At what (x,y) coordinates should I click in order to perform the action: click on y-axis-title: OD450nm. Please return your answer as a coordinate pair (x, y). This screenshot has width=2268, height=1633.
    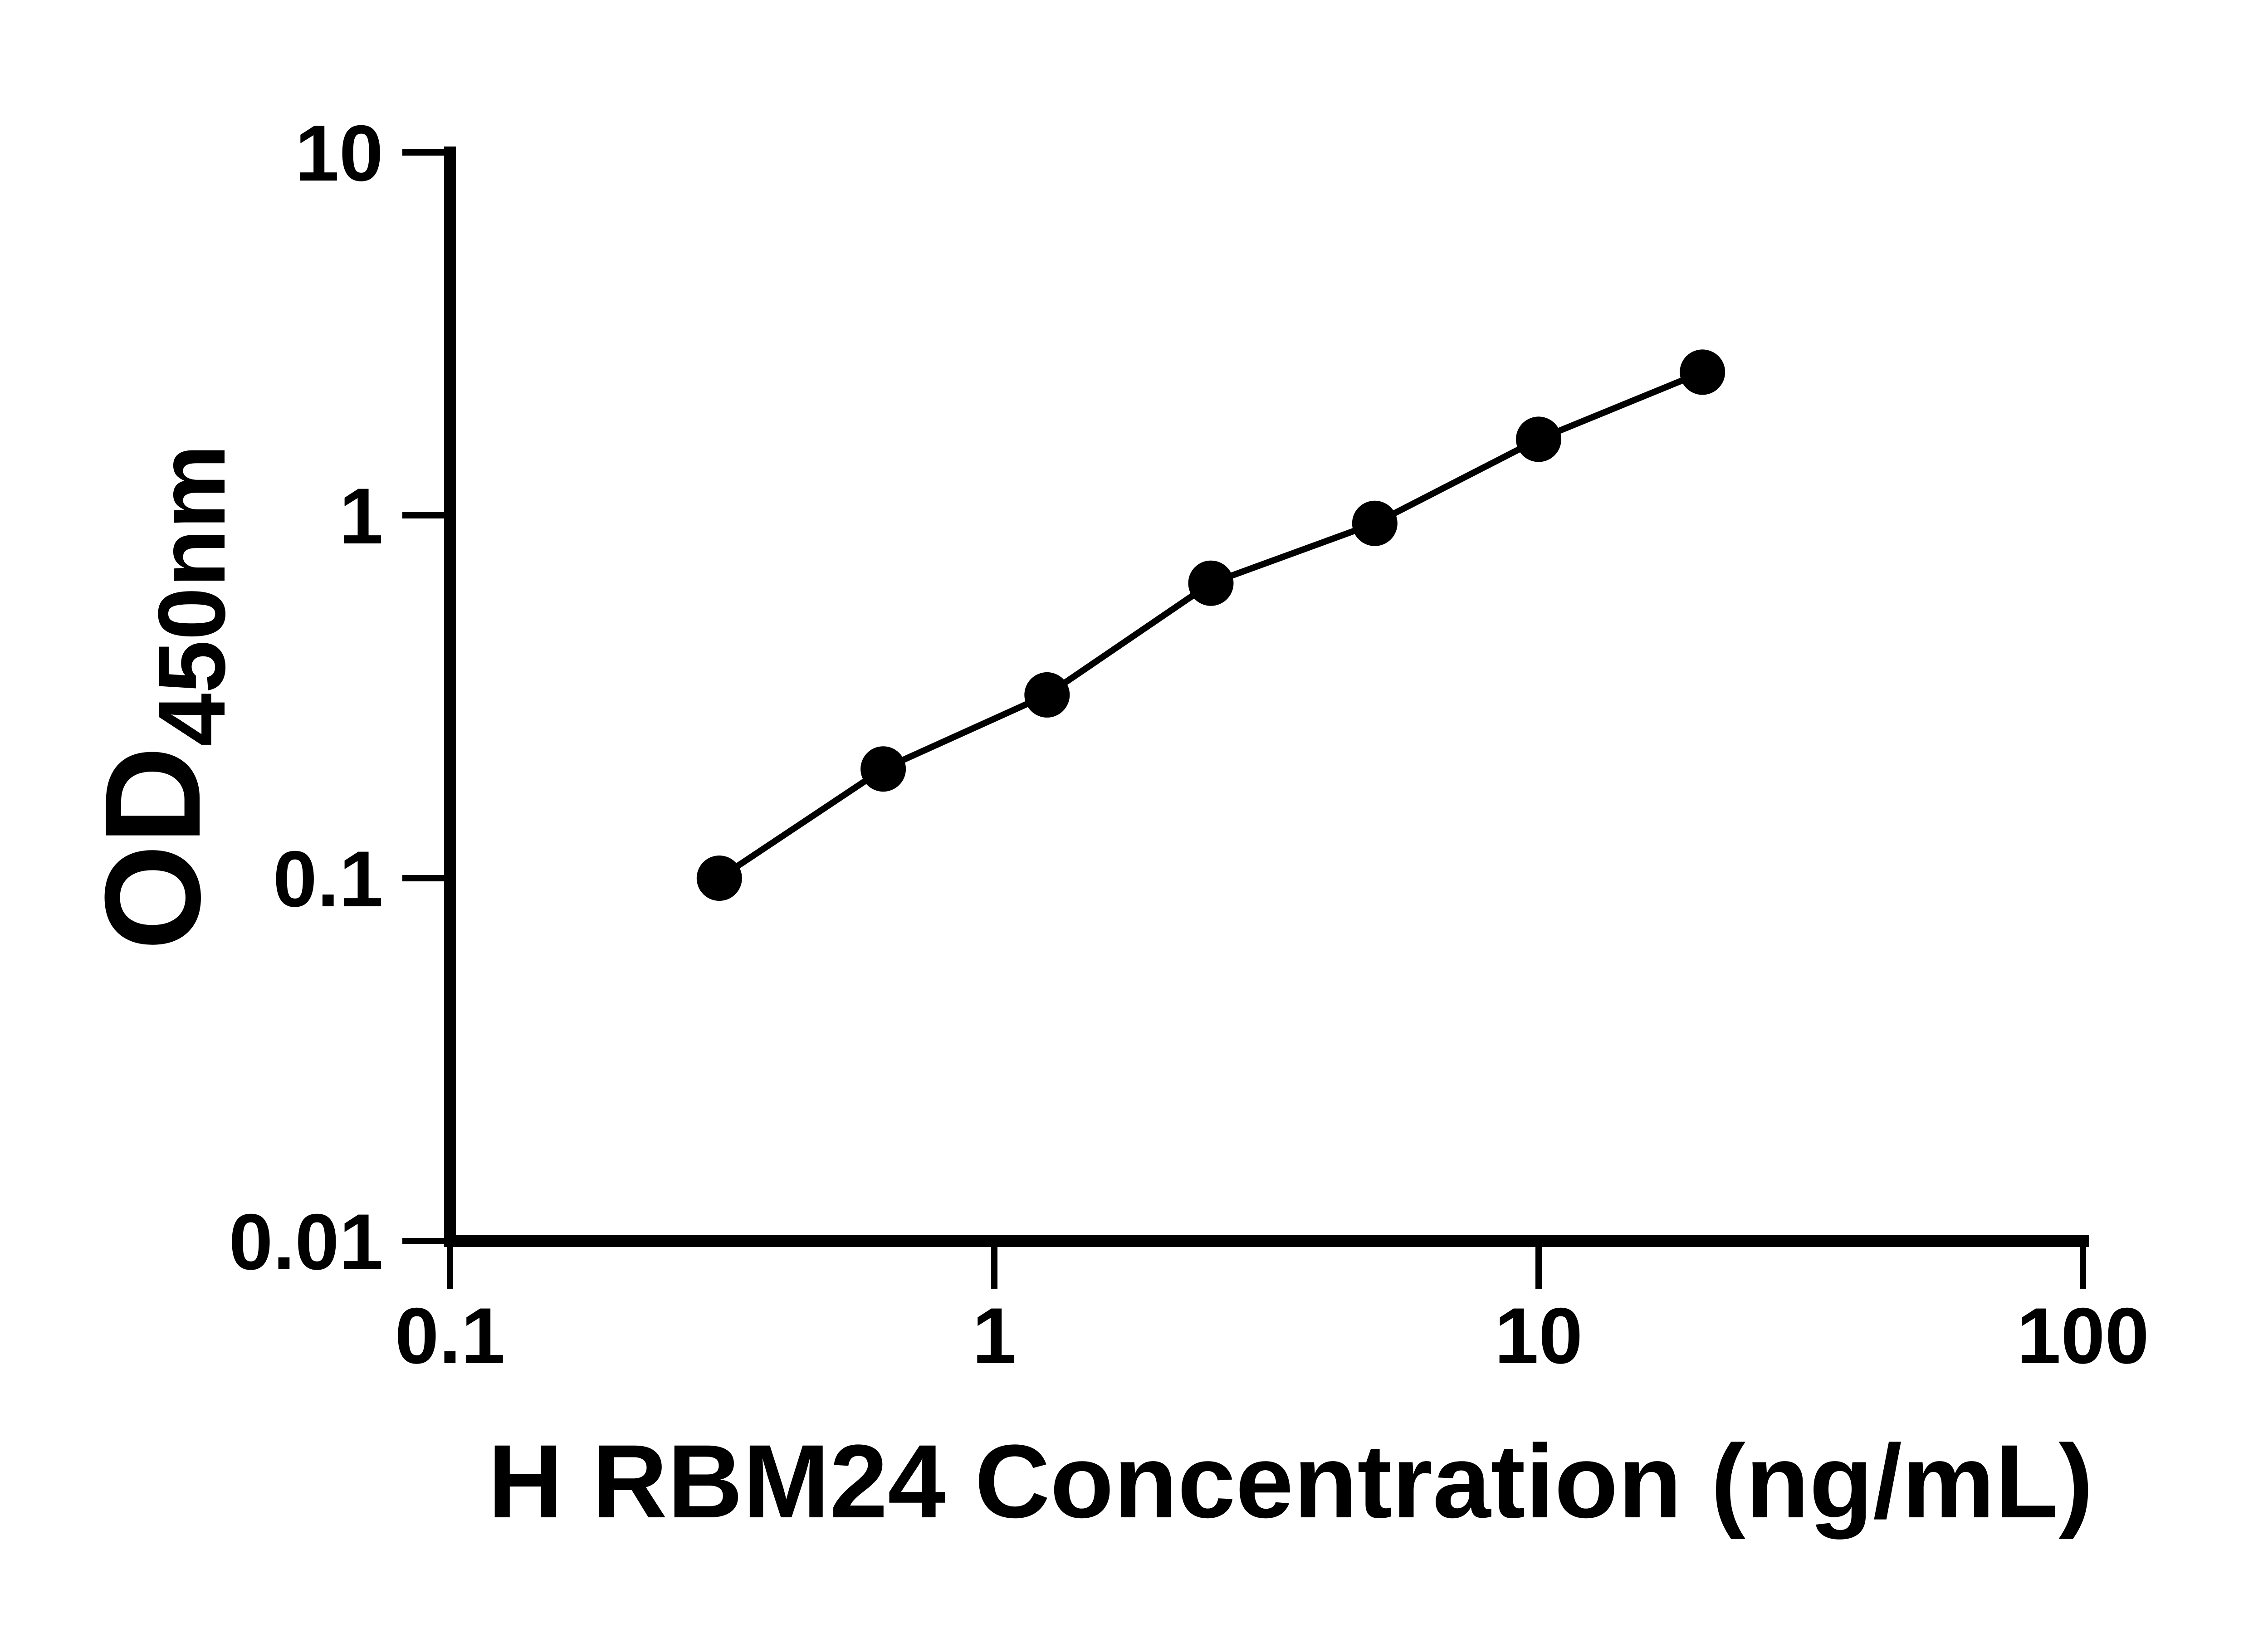
    Looking at the image, I should click on (161, 697).